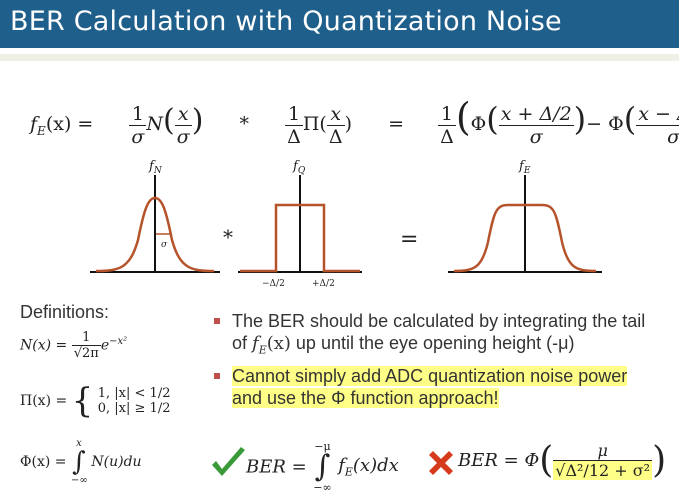  Describe the element at coordinates (525, 215) in the screenshot. I see `fE-plot: fE` at that location.